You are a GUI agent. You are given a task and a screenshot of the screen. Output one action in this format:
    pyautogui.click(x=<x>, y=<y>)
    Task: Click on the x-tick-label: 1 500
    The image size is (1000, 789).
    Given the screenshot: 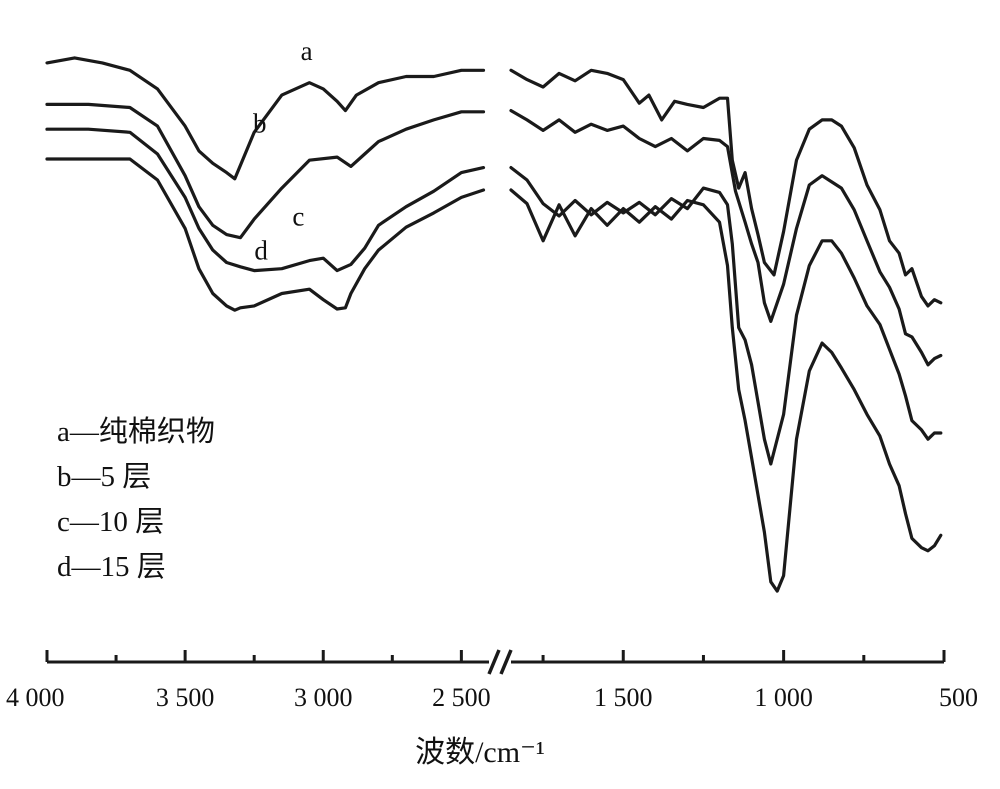 What is the action you would take?
    pyautogui.click(x=623, y=697)
    